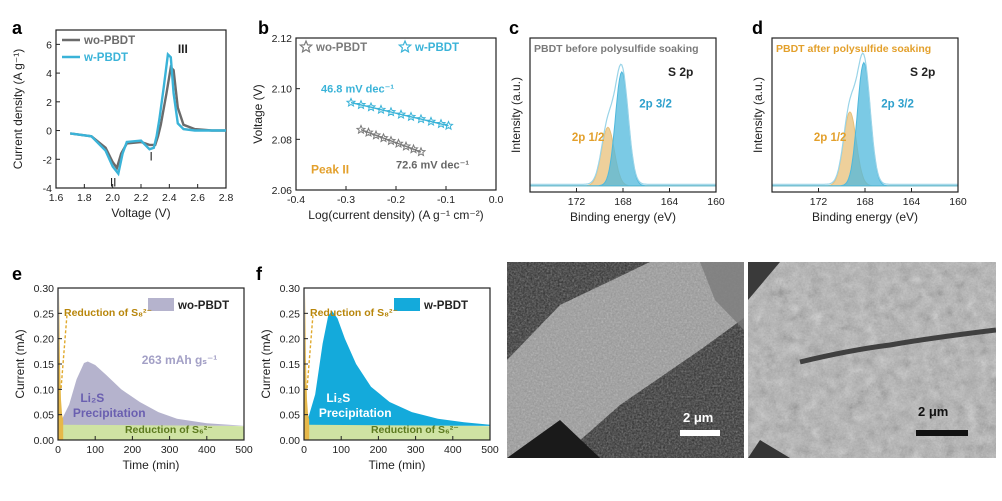 This screenshot has width=1002, height=501. I want to click on x-tick-label: 2.2, so click(141, 198).